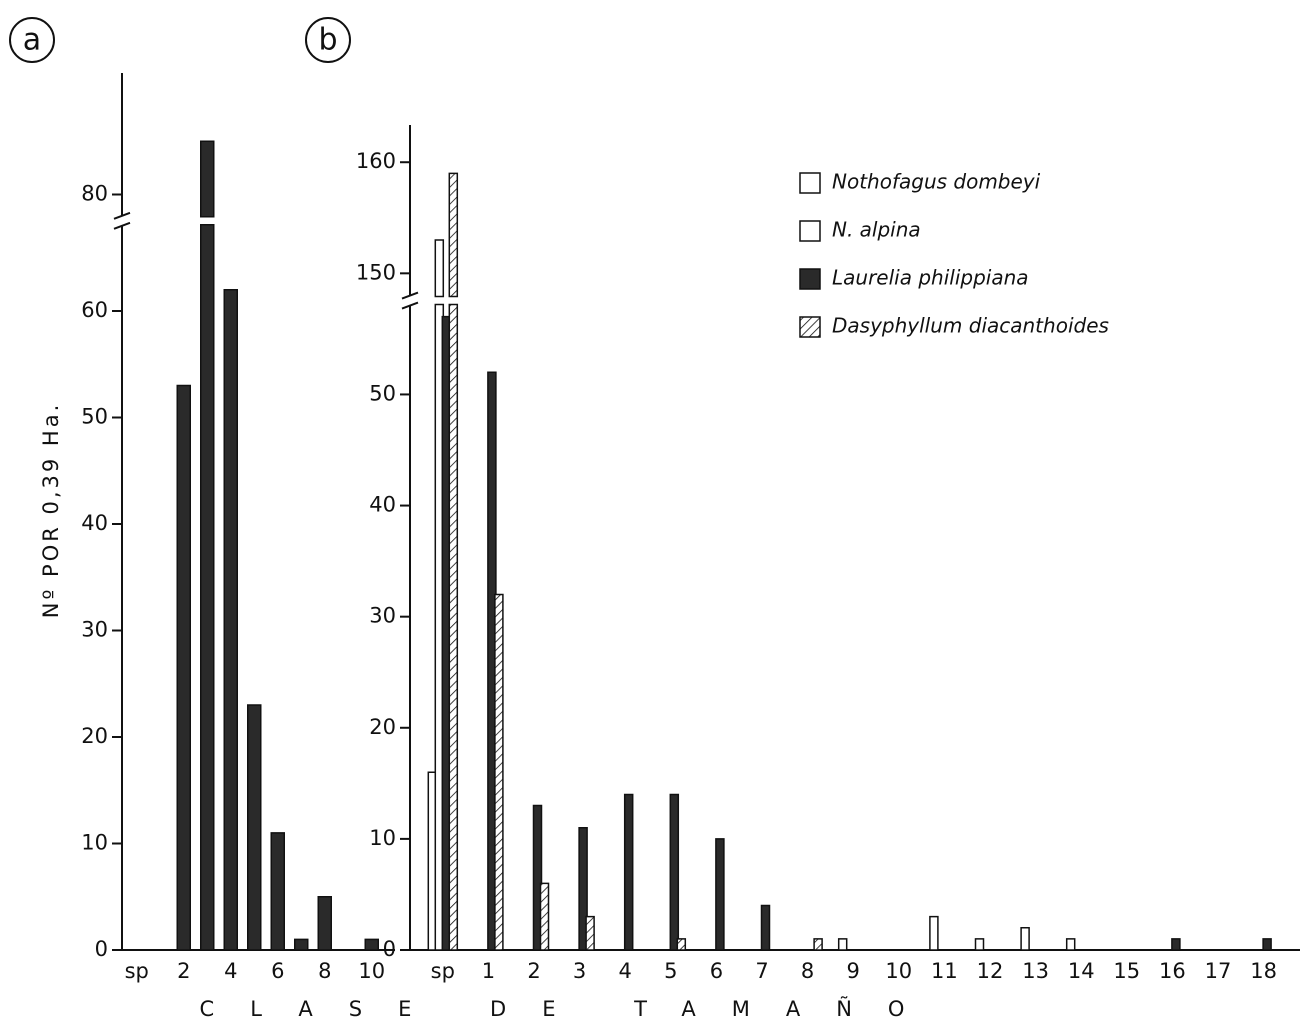 Image resolution: width=1300 pixels, height=1022 pixels. Describe the element at coordinates (1126, 971) in the screenshot. I see `x-tick-label: 15` at that location.